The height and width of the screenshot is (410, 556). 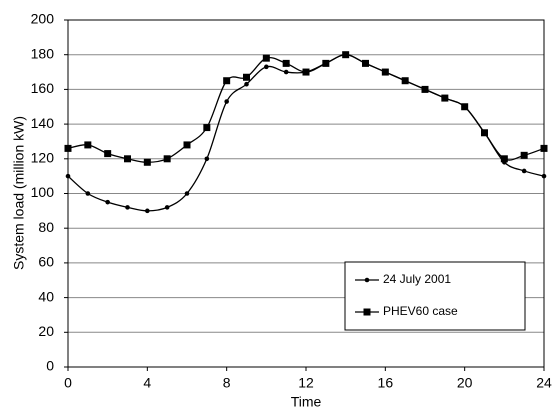 I want to click on y-tick-label: 160, so click(x=43, y=88).